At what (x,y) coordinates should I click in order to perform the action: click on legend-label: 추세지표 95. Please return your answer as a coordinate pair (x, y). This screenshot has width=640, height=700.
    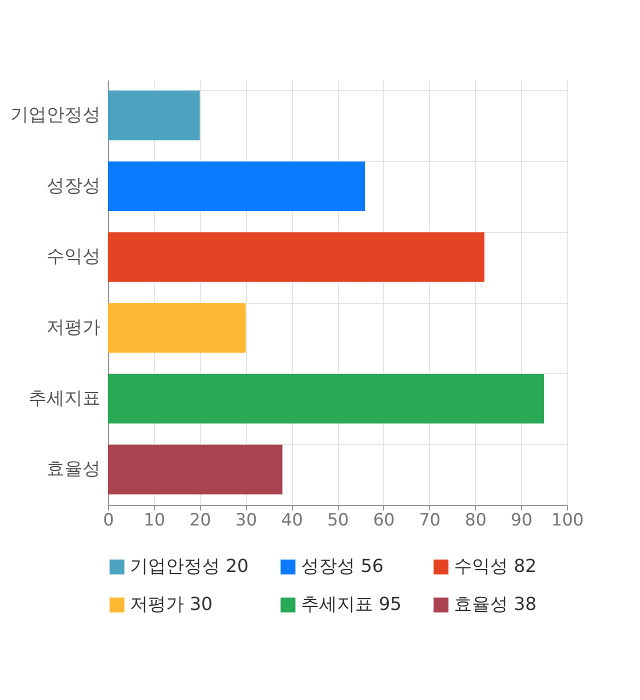
    Looking at the image, I should click on (351, 604).